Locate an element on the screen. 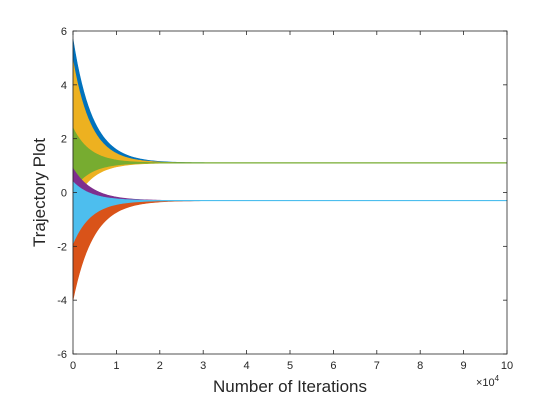  x-exponent-base: ×10 is located at coordinates (485, 383).